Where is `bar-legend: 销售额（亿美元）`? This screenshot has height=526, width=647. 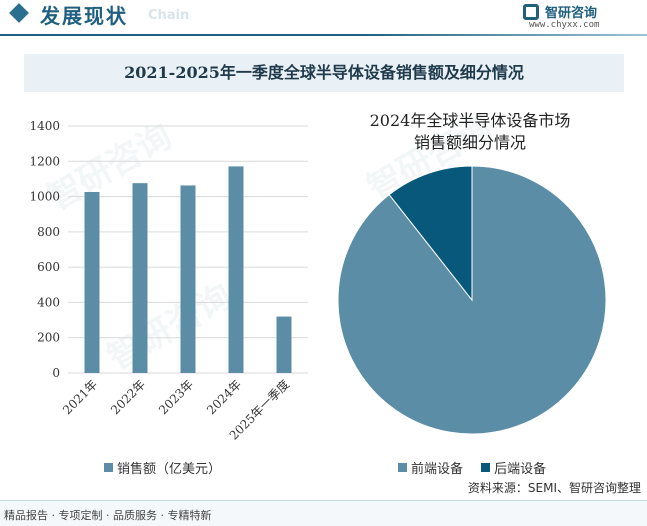
bar-legend: 销售额（亿美元） is located at coordinates (169, 467).